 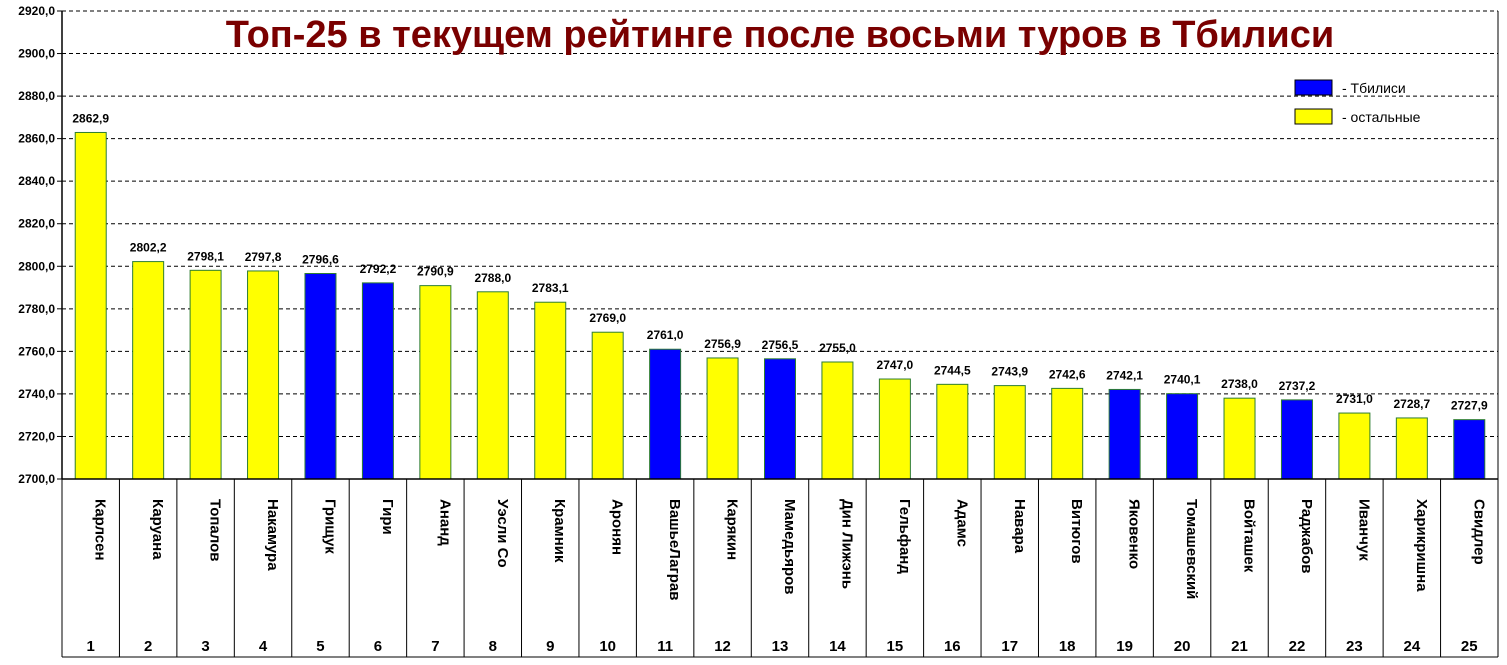 I want to click on data-label: 2756,9, so click(x=722, y=344).